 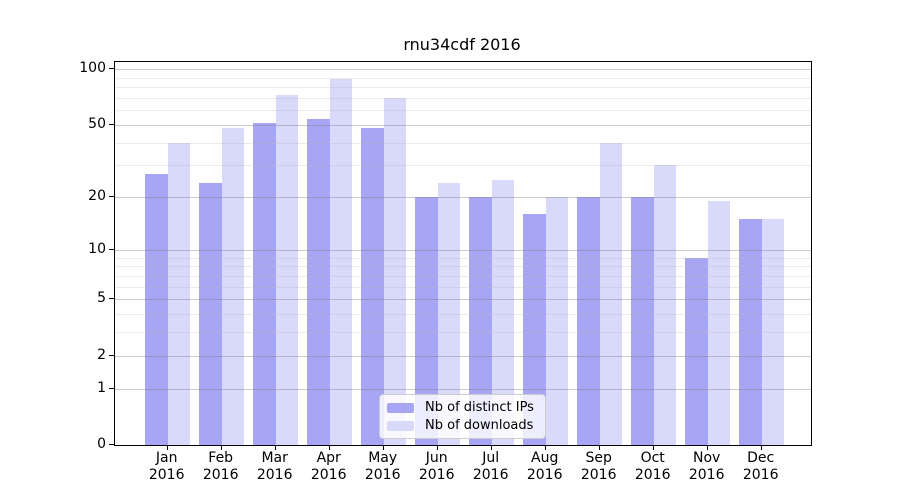 What do you see at coordinates (707, 447) in the screenshot?
I see `x-tick-mark-nov` at bounding box center [707, 447].